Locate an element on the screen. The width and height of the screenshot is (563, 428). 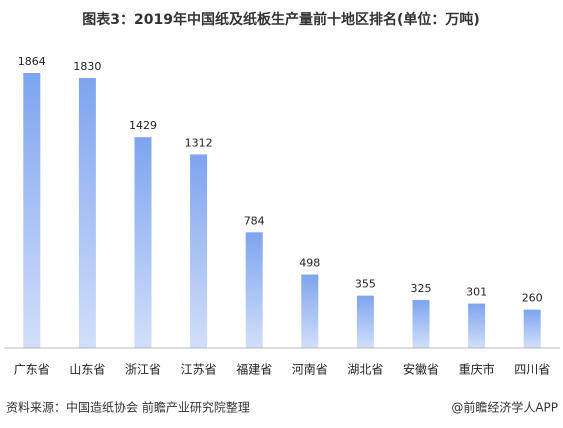
value-label: 301 is located at coordinates (476, 292).